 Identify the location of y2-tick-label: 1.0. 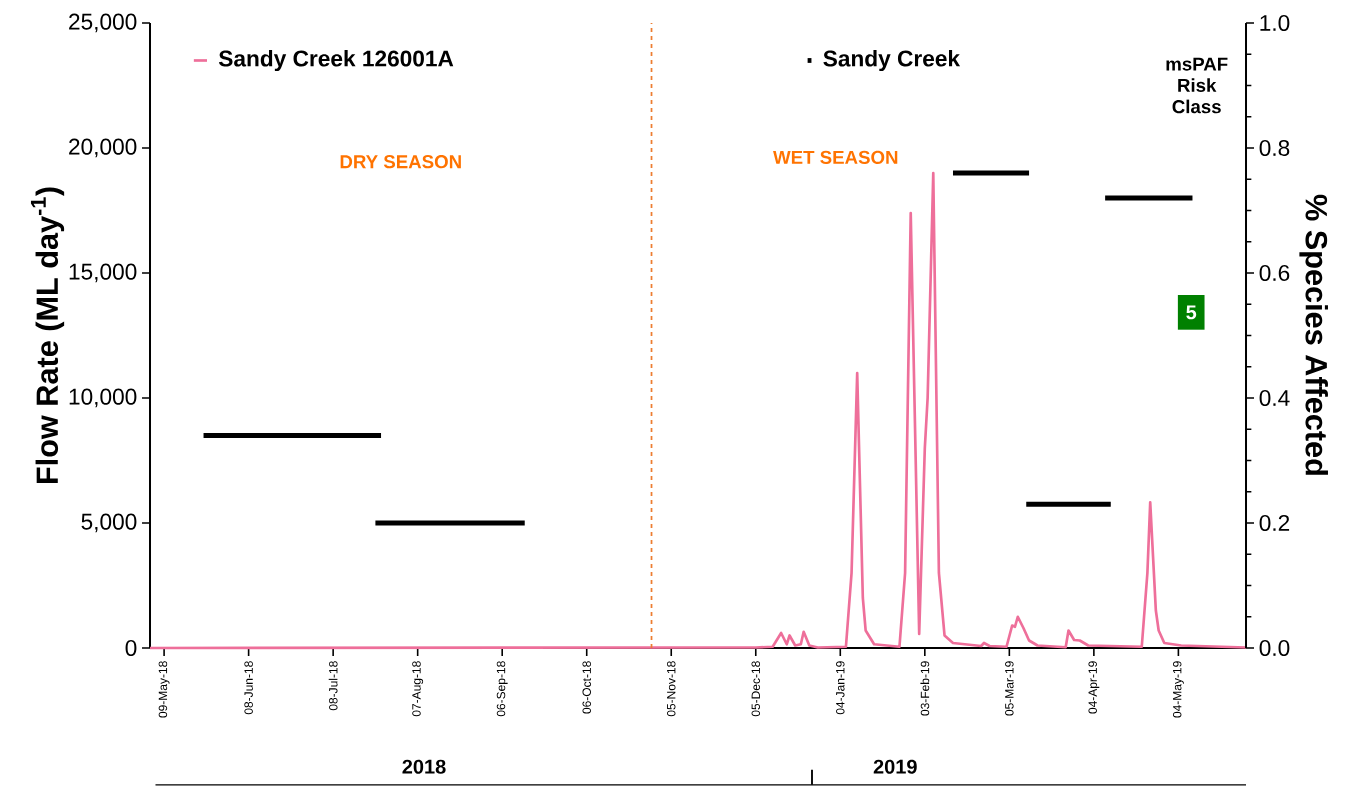
(1275, 23).